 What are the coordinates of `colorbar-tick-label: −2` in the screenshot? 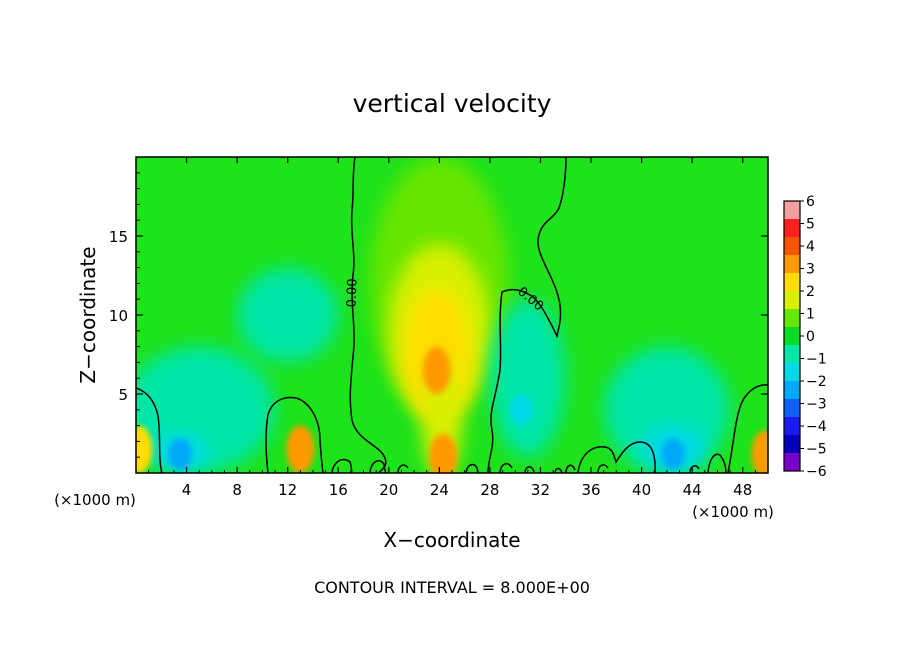 It's located at (816, 382).